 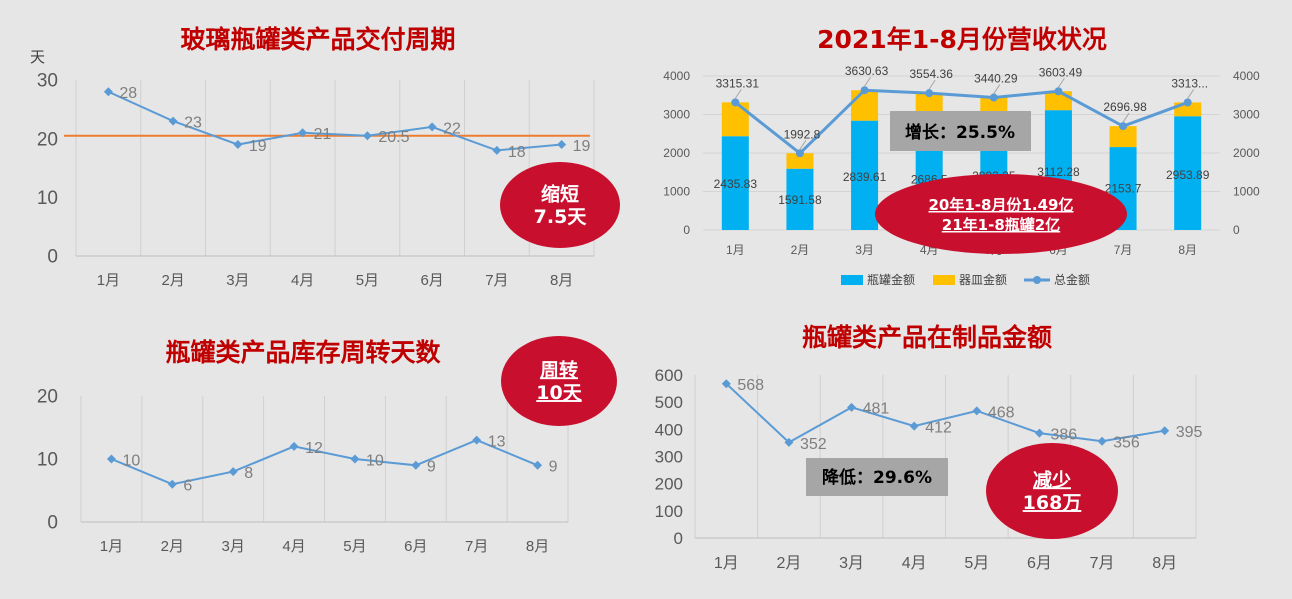 I want to click on total-label: 3554.36, so click(x=931, y=74).